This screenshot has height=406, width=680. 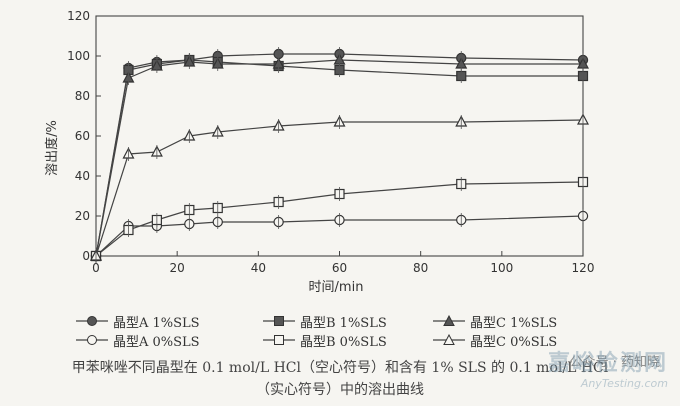 I want to click on open-circle-marker-icon, so click(x=92, y=340).